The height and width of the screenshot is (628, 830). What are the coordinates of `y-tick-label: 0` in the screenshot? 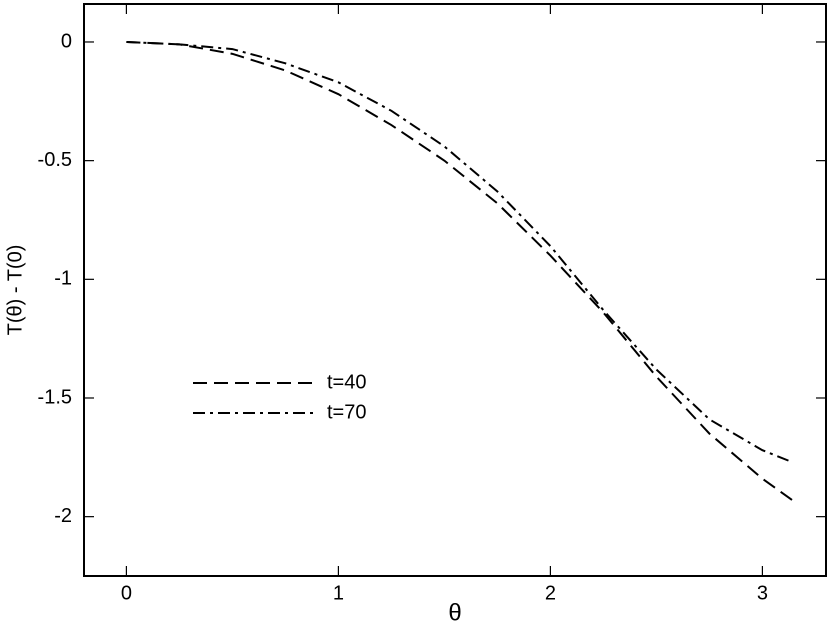 It's located at (66, 41).